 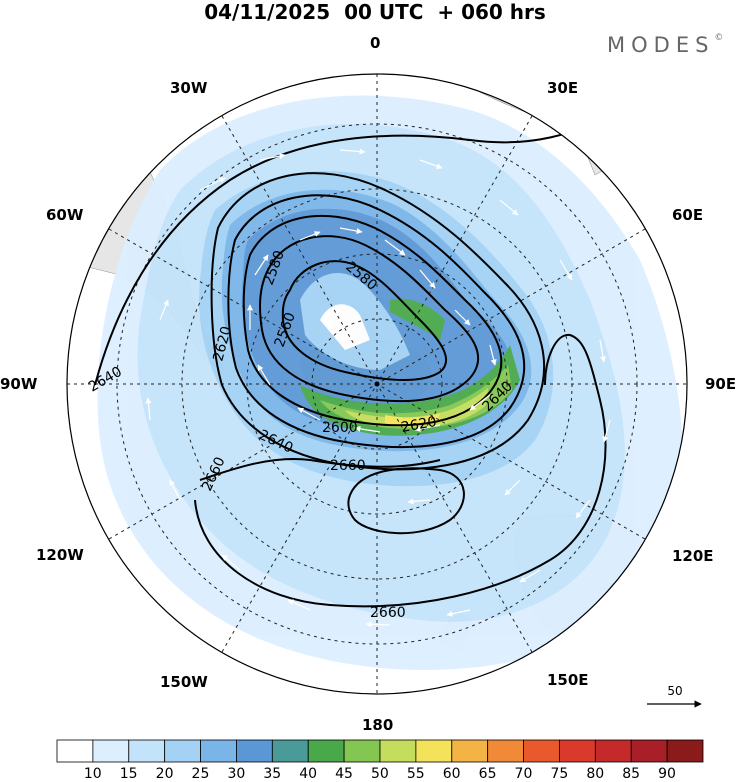 What do you see at coordinates (60, 555) in the screenshot?
I see `lon-label-120w: 120W` at bounding box center [60, 555].